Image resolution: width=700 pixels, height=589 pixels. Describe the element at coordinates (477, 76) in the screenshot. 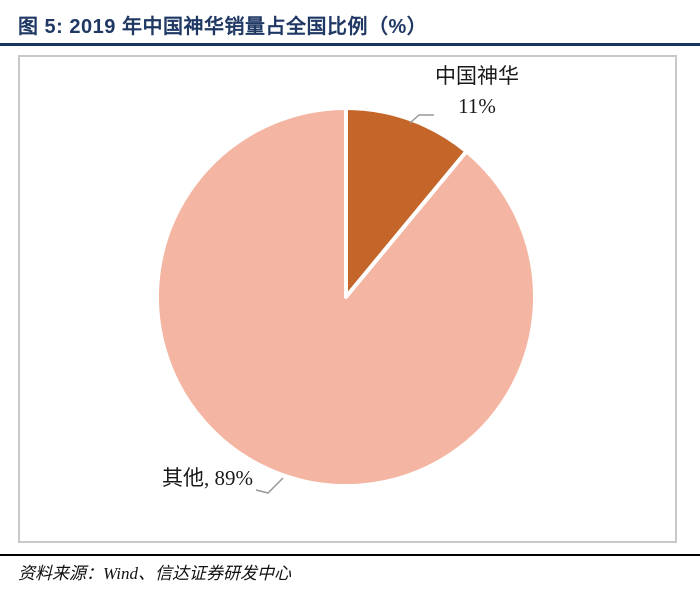

I see `data-label-shenhua-name: 中国神华` at that location.